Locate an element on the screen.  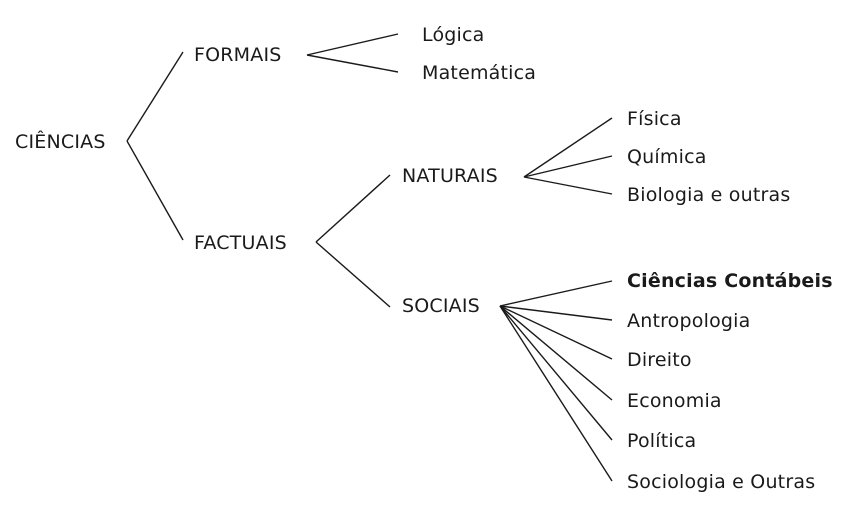
node-naturais: NATURAIS is located at coordinates (450, 176).